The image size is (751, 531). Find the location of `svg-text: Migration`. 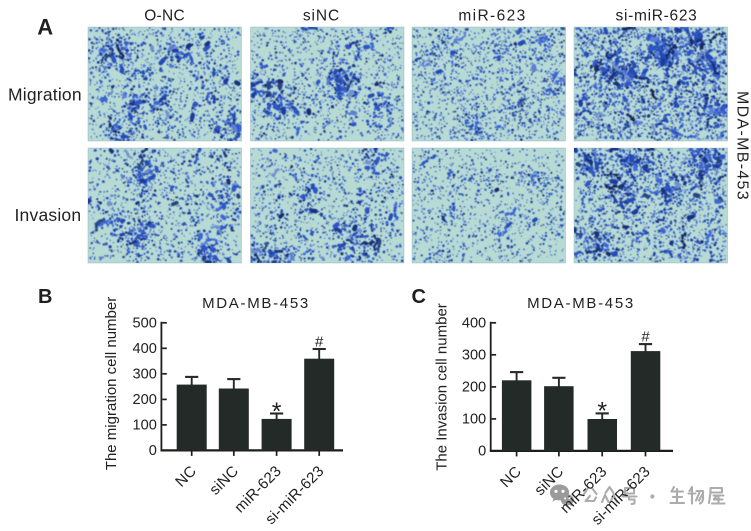

svg-text: Migration is located at coordinates (45, 95).